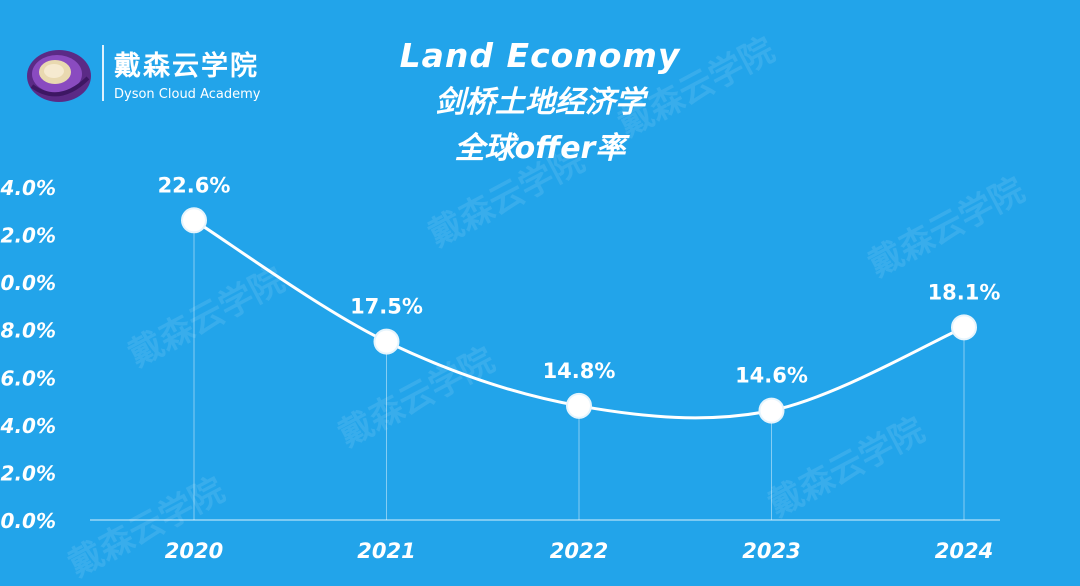  Describe the element at coordinates (28, 236) in the screenshot. I see `y-tick-label: 22.0%` at that location.